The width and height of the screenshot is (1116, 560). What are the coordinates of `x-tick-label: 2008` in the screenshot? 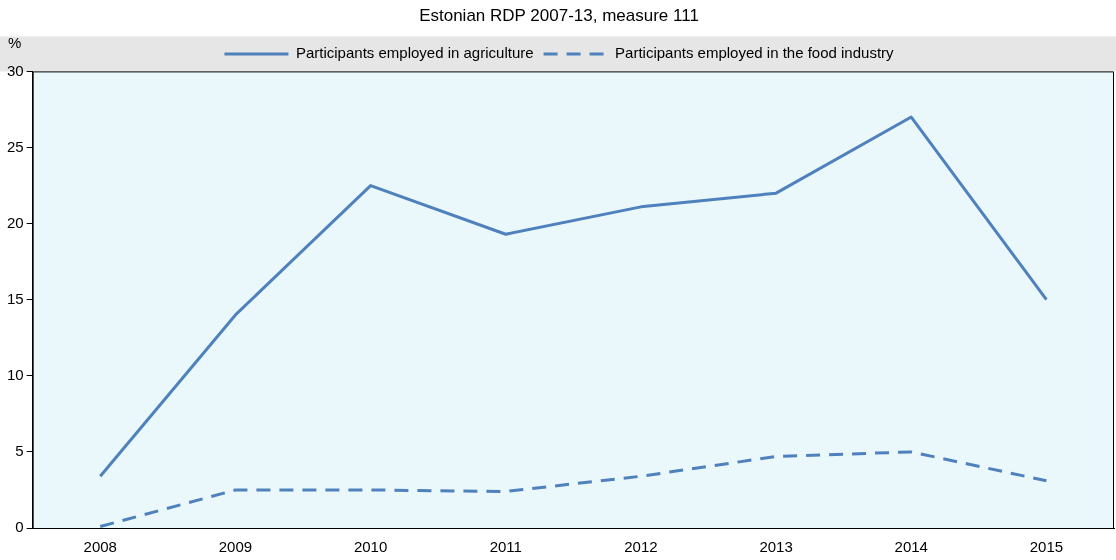 It's located at (100, 547).